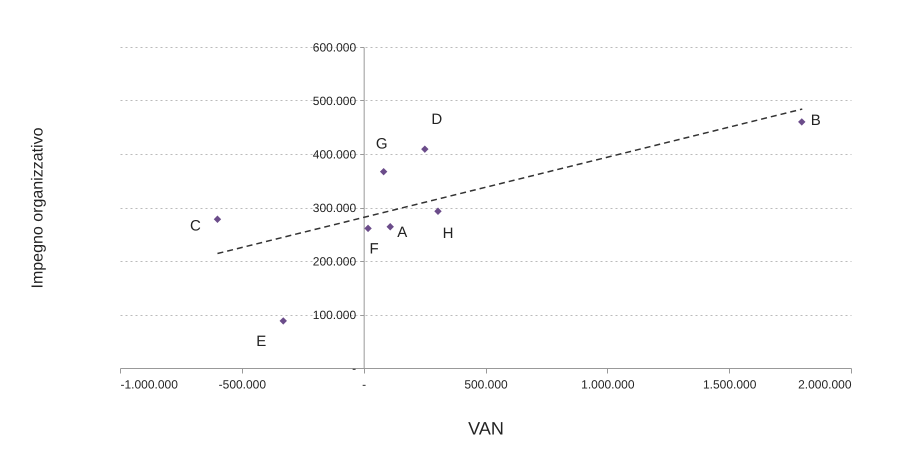 The image size is (907, 463). What do you see at coordinates (486, 385) in the screenshot?
I see `x-tick-label: 500.000` at bounding box center [486, 385].